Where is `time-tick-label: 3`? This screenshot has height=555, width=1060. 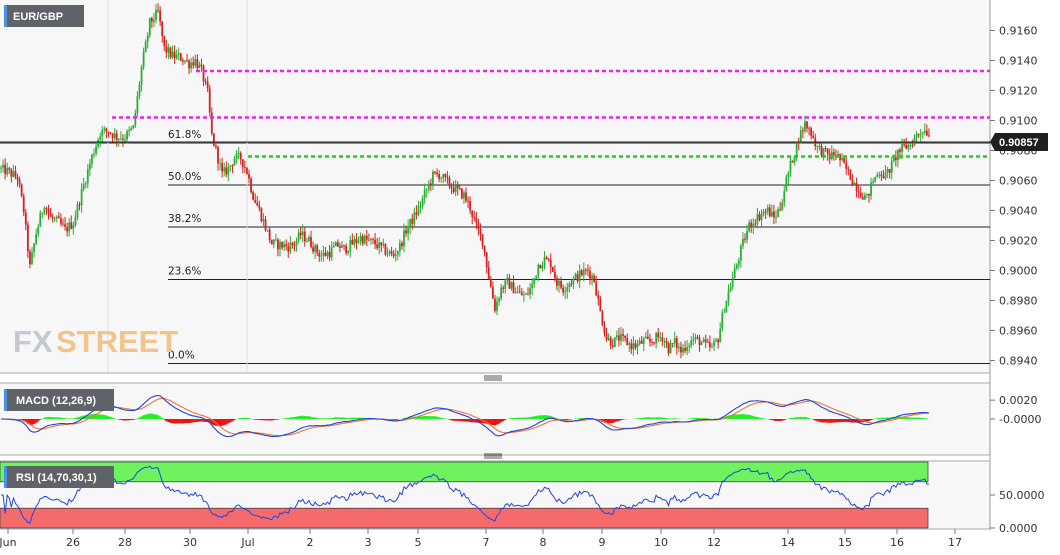
time-tick-label: 3 is located at coordinates (368, 542).